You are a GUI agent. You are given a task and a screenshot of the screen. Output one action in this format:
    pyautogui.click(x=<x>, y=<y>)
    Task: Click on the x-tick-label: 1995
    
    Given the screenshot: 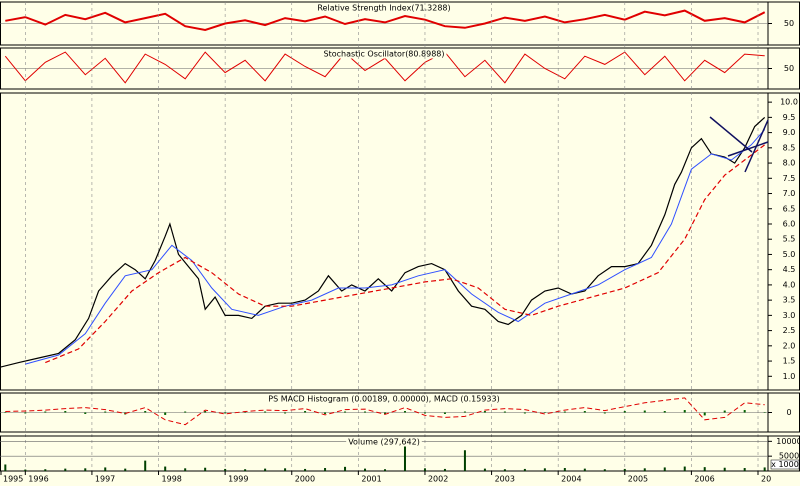 What is the action you would take?
    pyautogui.click(x=13, y=479)
    